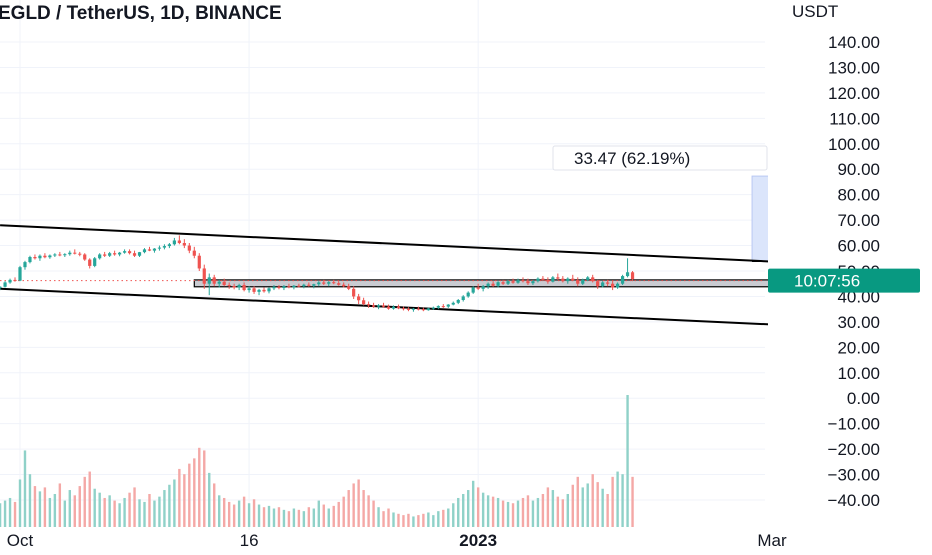 The image size is (932, 555). Describe the element at coordinates (397, 540) in the screenshot. I see `time-axis: Oct 16 2023 Mar` at that location.